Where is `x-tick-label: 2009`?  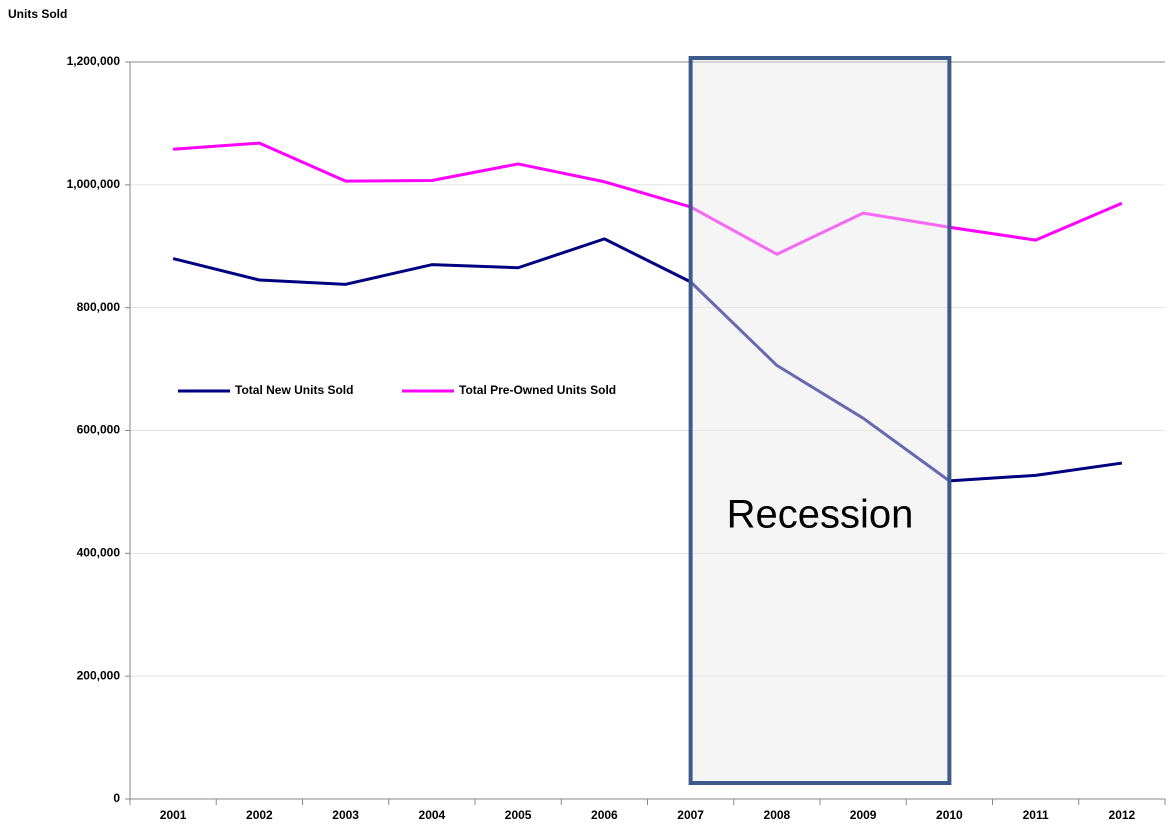 x-tick-label: 2009 is located at coordinates (863, 815).